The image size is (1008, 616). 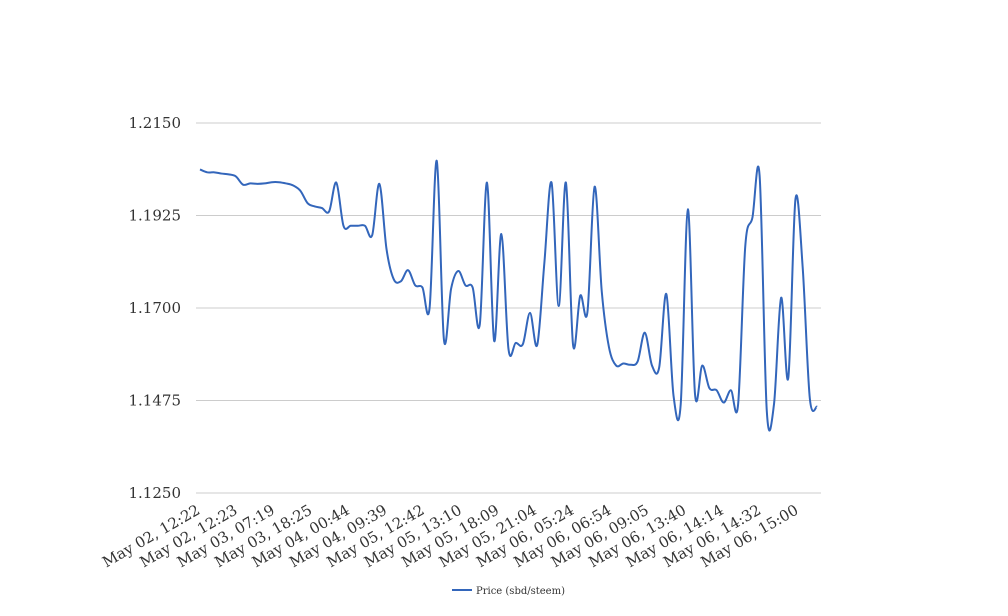 What do you see at coordinates (155, 123) in the screenshot?
I see `y-tick-label: 1.2150` at bounding box center [155, 123].